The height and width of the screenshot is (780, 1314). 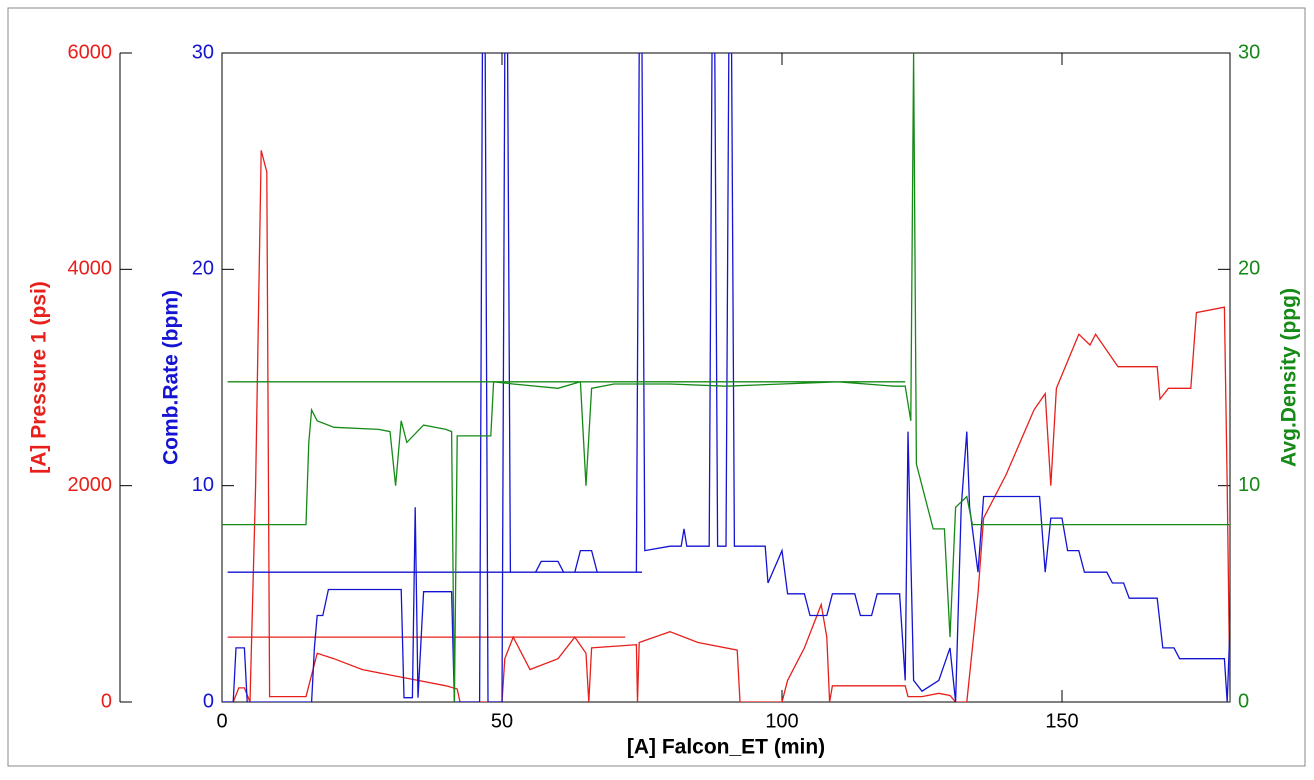 I want to click on y-axis-title: Comb.Rate (bpm), so click(x=171, y=377).